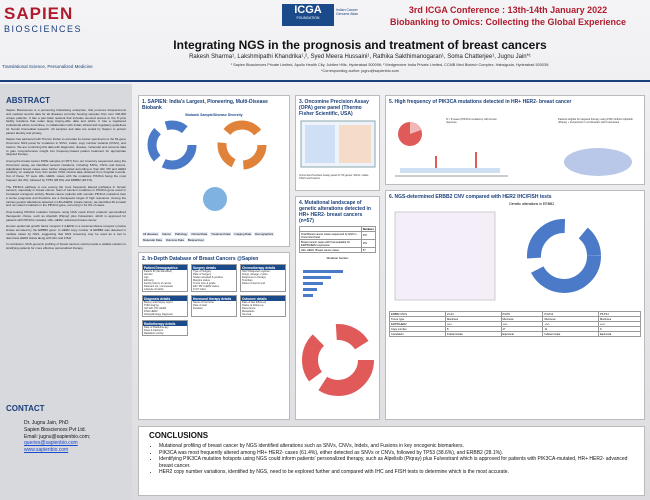  Describe the element at coordinates (451, 149) in the screenshot. I see `pik3ca-figure` at that location.